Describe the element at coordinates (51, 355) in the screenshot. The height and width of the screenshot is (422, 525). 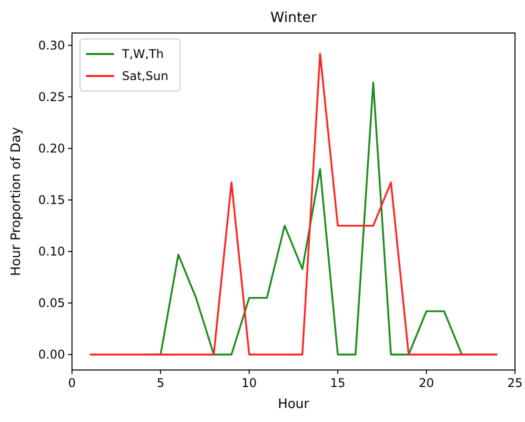
I see `y-tick-label: 0.00` at that location.